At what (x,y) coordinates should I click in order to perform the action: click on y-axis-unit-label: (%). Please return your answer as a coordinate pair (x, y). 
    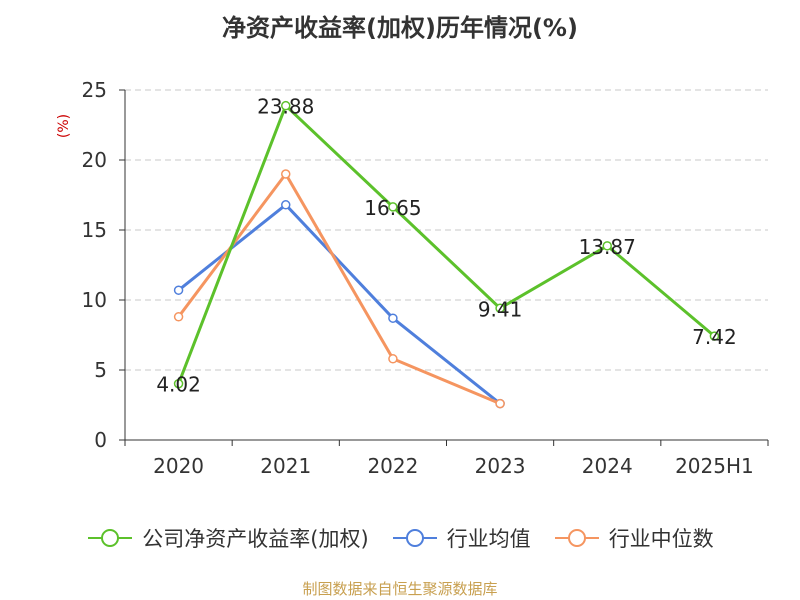
    Looking at the image, I should click on (64, 126).